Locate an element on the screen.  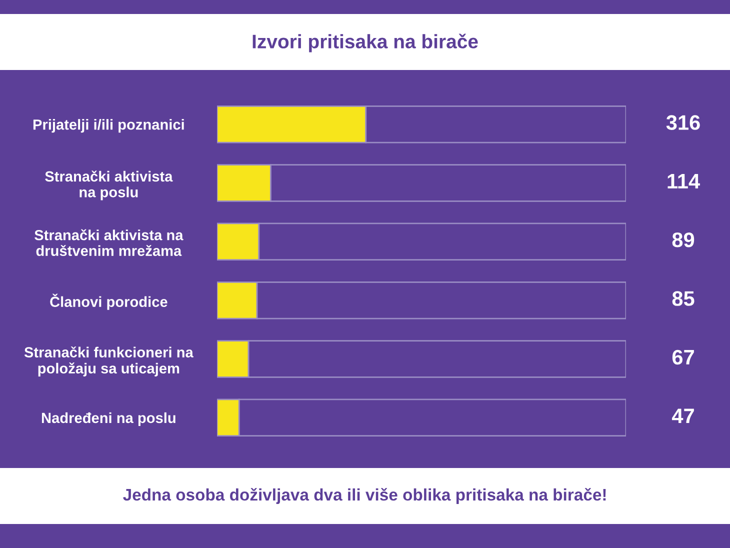
data-label: 85 is located at coordinates (683, 298).